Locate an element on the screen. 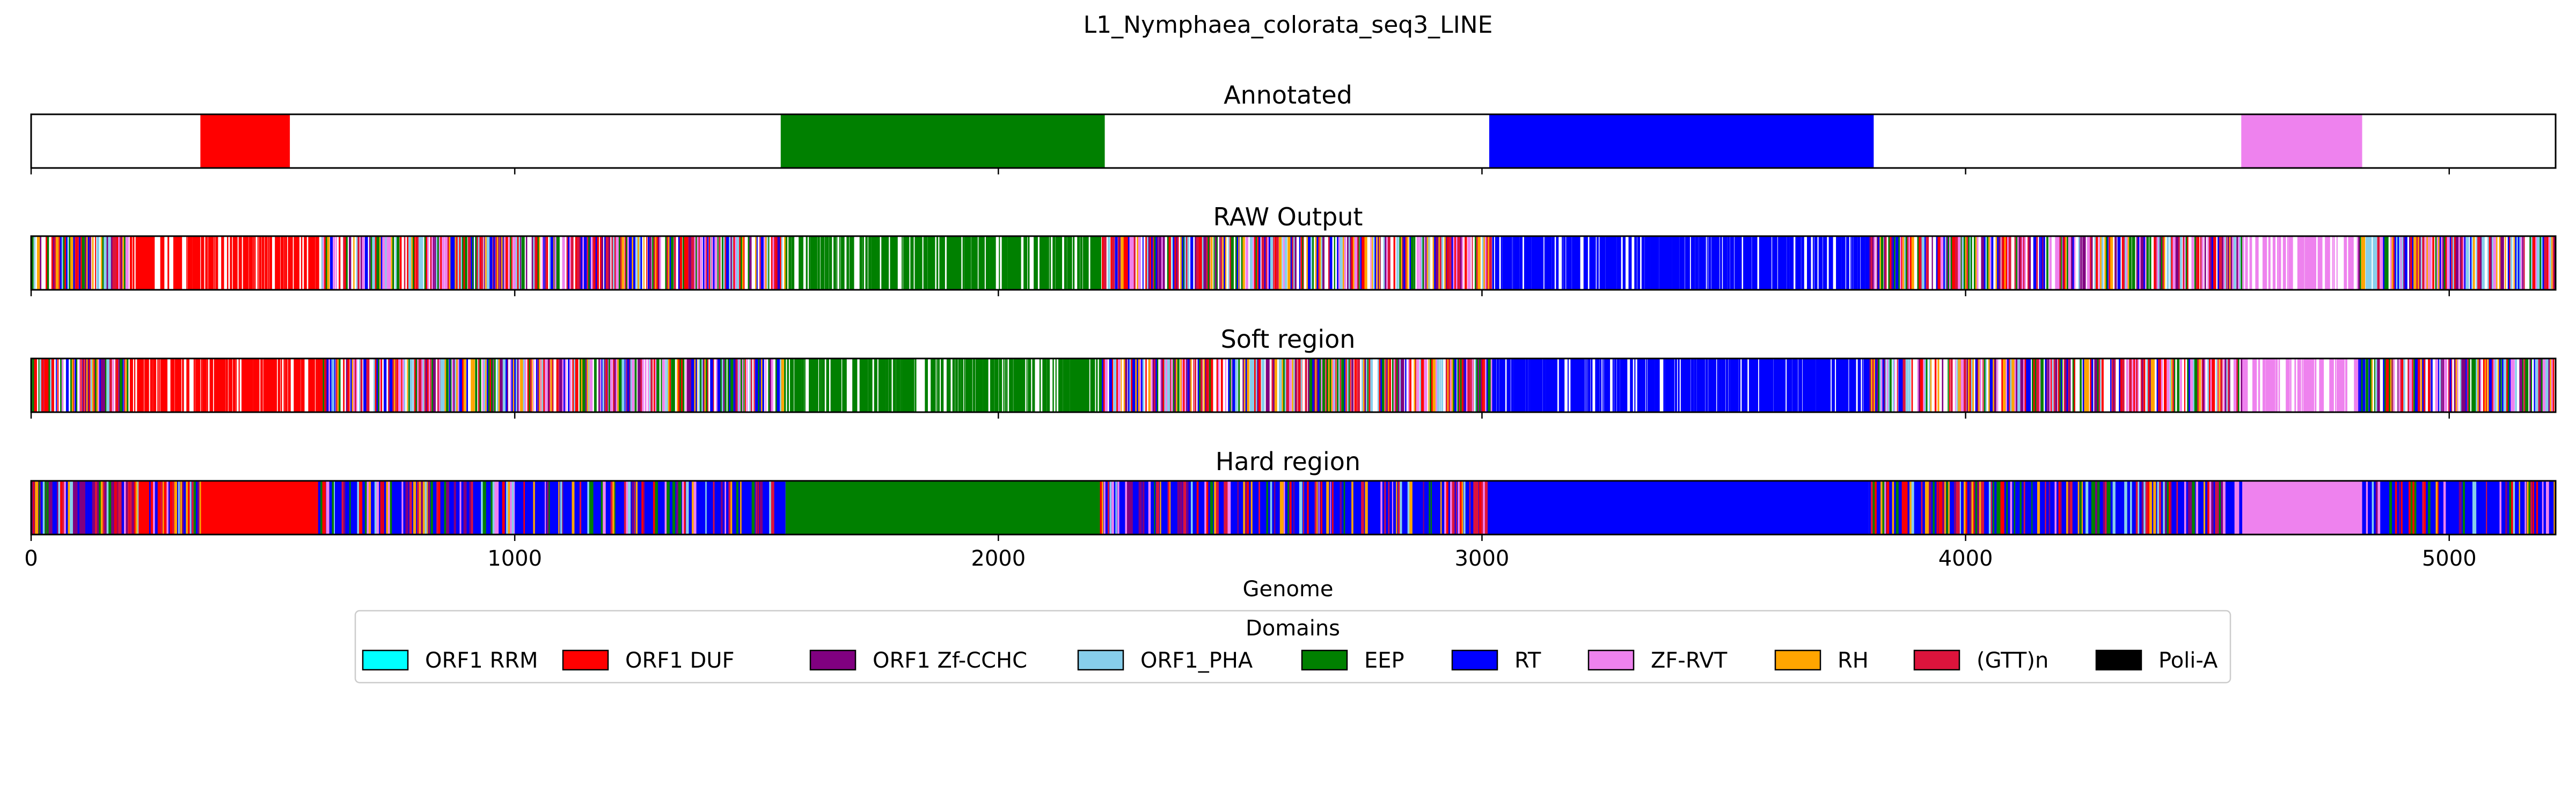 Image resolution: width=2576 pixels, height=805 pixels. x-tick-label: 1000 is located at coordinates (514, 558).